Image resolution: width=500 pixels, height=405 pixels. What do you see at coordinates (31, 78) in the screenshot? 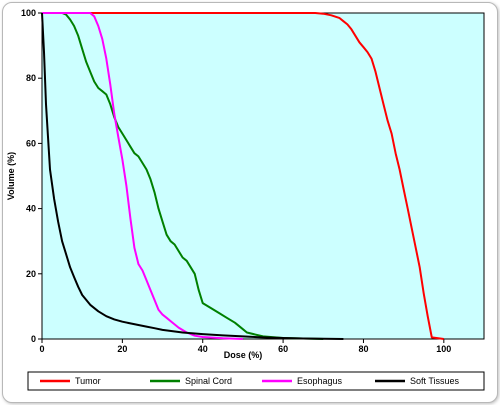
I see `y-tick-label: 80` at bounding box center [31, 78].